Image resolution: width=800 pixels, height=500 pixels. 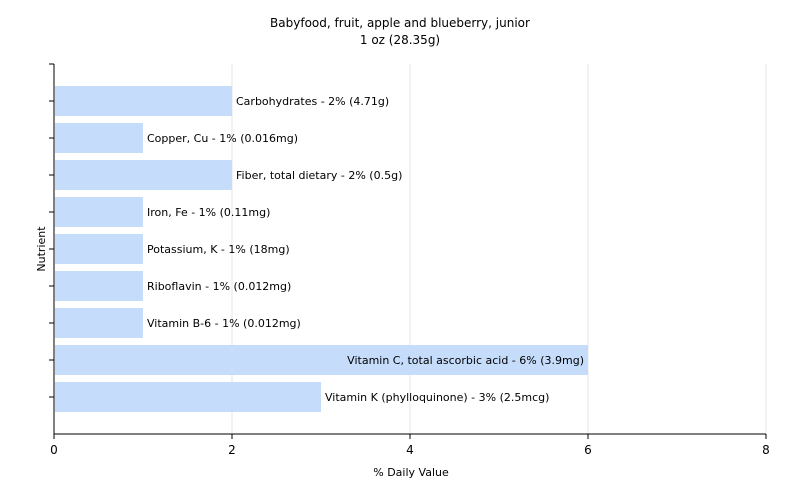 I want to click on bar-label: Copper, Cu - 1% (0.016mg), so click(x=222, y=138).